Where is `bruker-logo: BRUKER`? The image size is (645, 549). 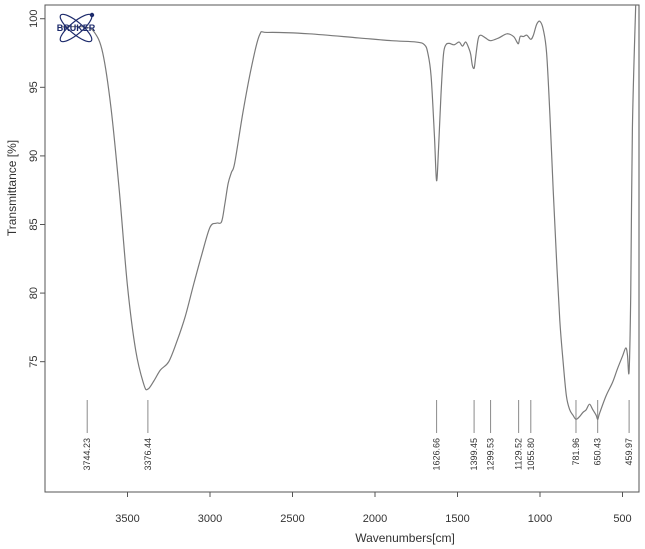
bruker-logo: BRUKER is located at coordinates (76, 27).